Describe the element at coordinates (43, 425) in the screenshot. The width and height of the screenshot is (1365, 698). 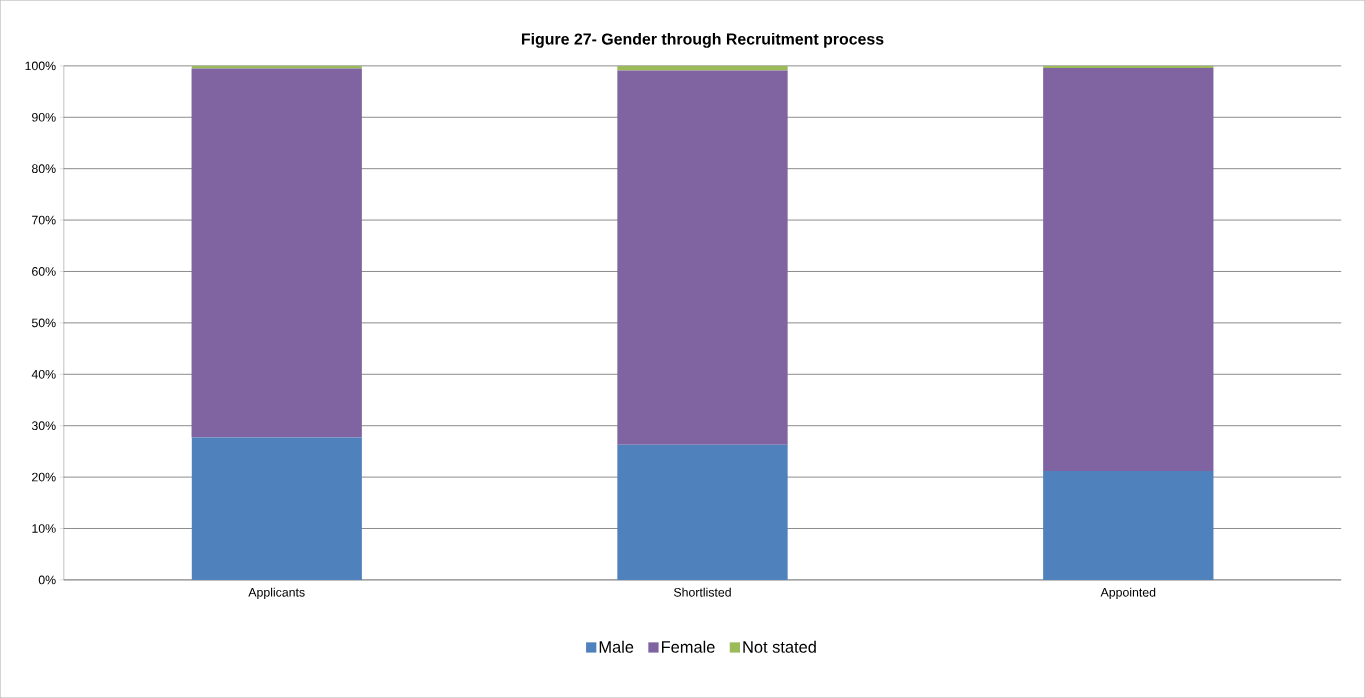
I see `y-tick-label: 30%` at that location.